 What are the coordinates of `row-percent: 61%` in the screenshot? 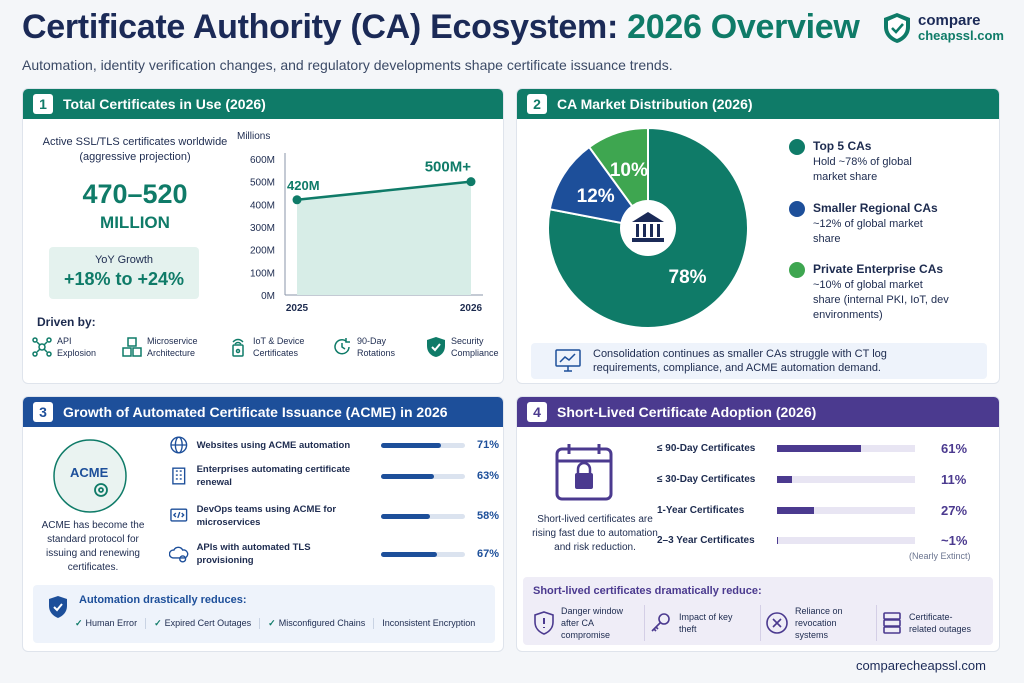 It's located at (954, 448).